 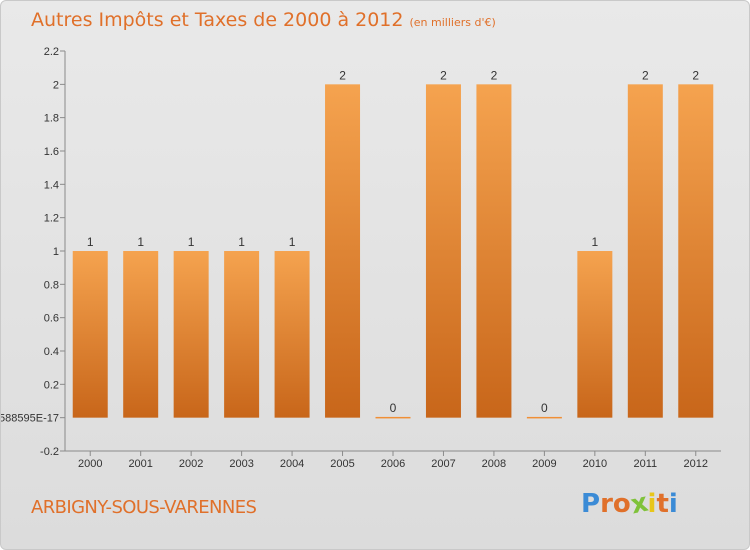 What do you see at coordinates (494, 75) in the screenshot?
I see `data-label-2008: 2` at bounding box center [494, 75].